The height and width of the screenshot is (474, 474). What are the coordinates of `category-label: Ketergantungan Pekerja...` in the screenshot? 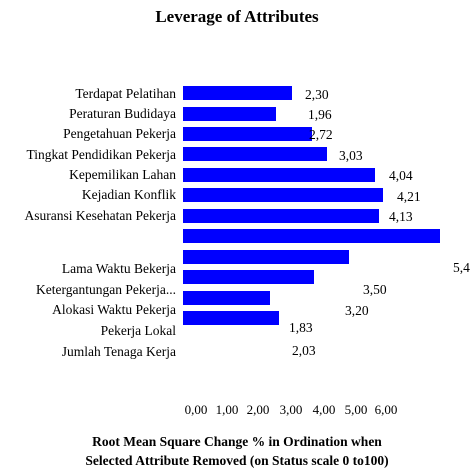 It's located at (106, 289).